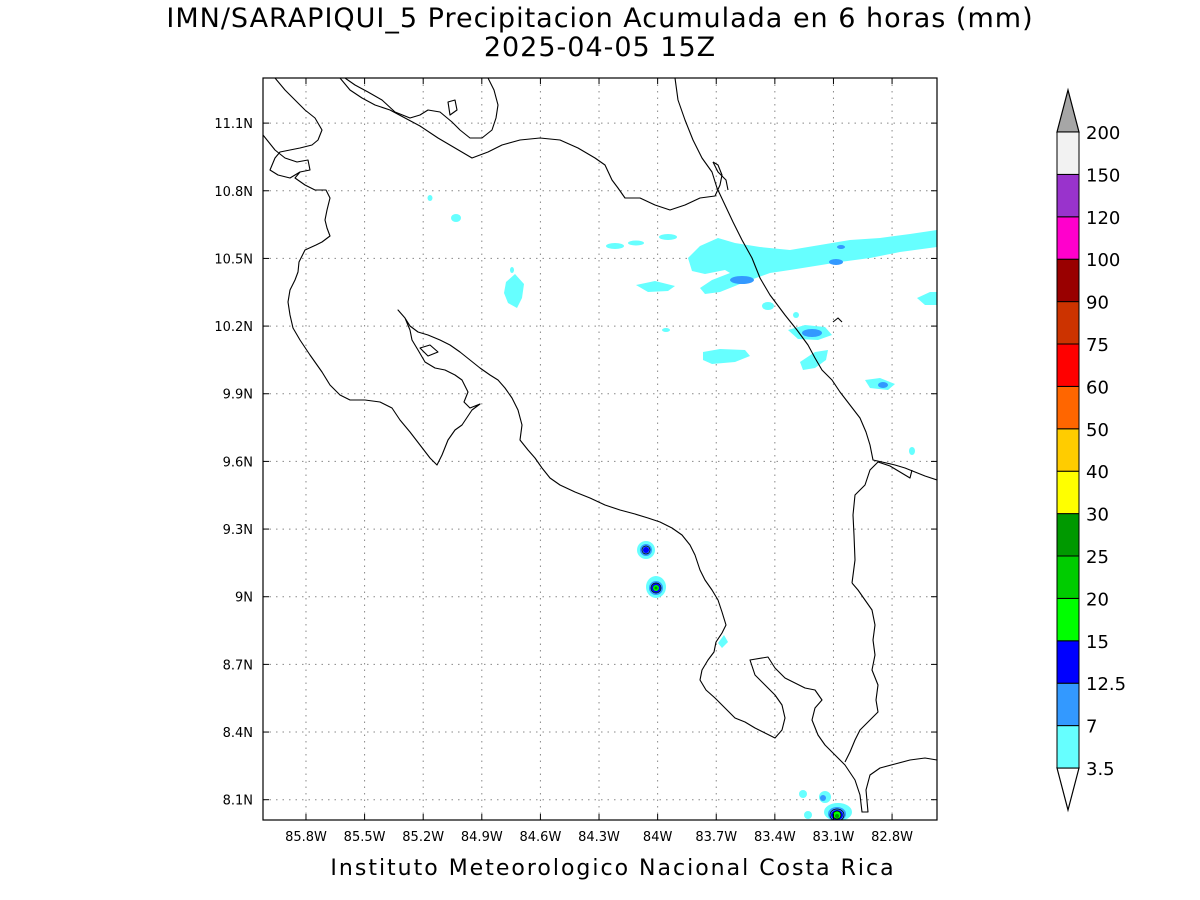 This screenshot has width=1200, height=900. What do you see at coordinates (233, 124) in the screenshot?
I see `lat-tick-label: 11.1N` at bounding box center [233, 124].